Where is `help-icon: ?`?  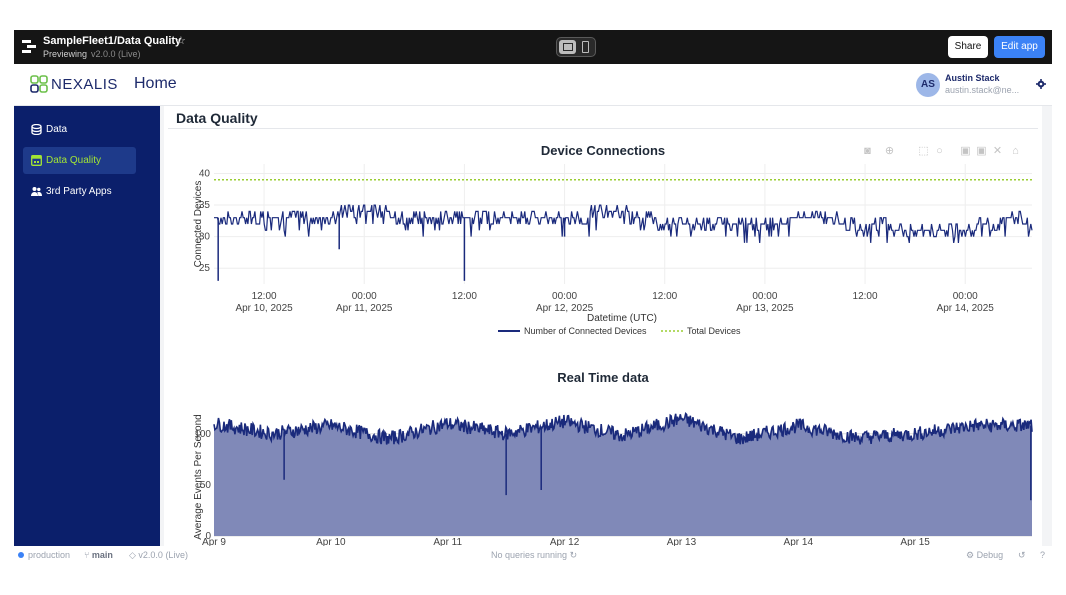
help-icon: ? is located at coordinates (1043, 555).